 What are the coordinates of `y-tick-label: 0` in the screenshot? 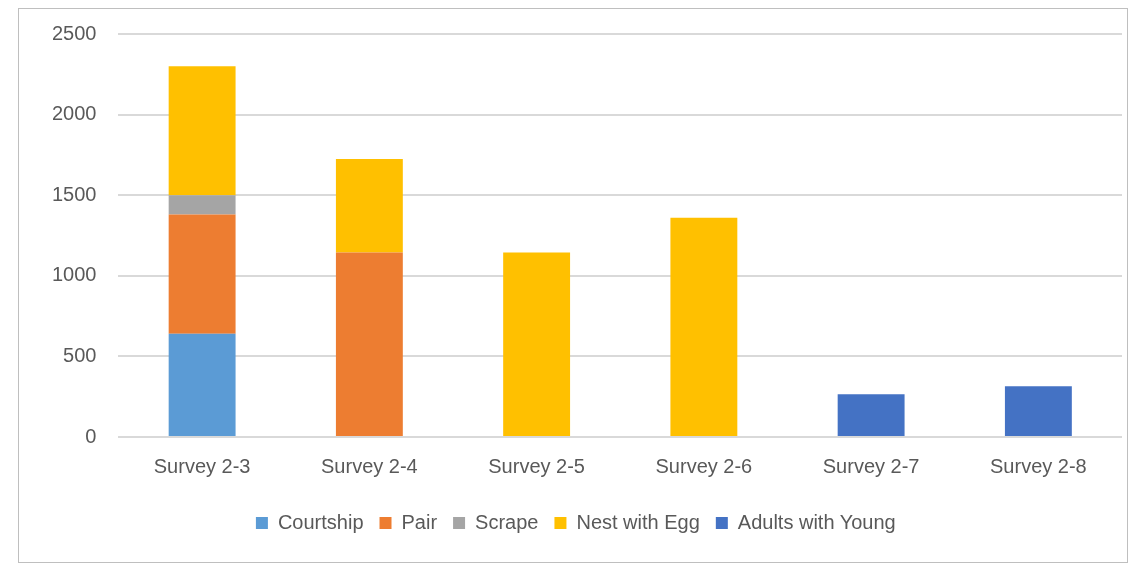 It's located at (91, 435).